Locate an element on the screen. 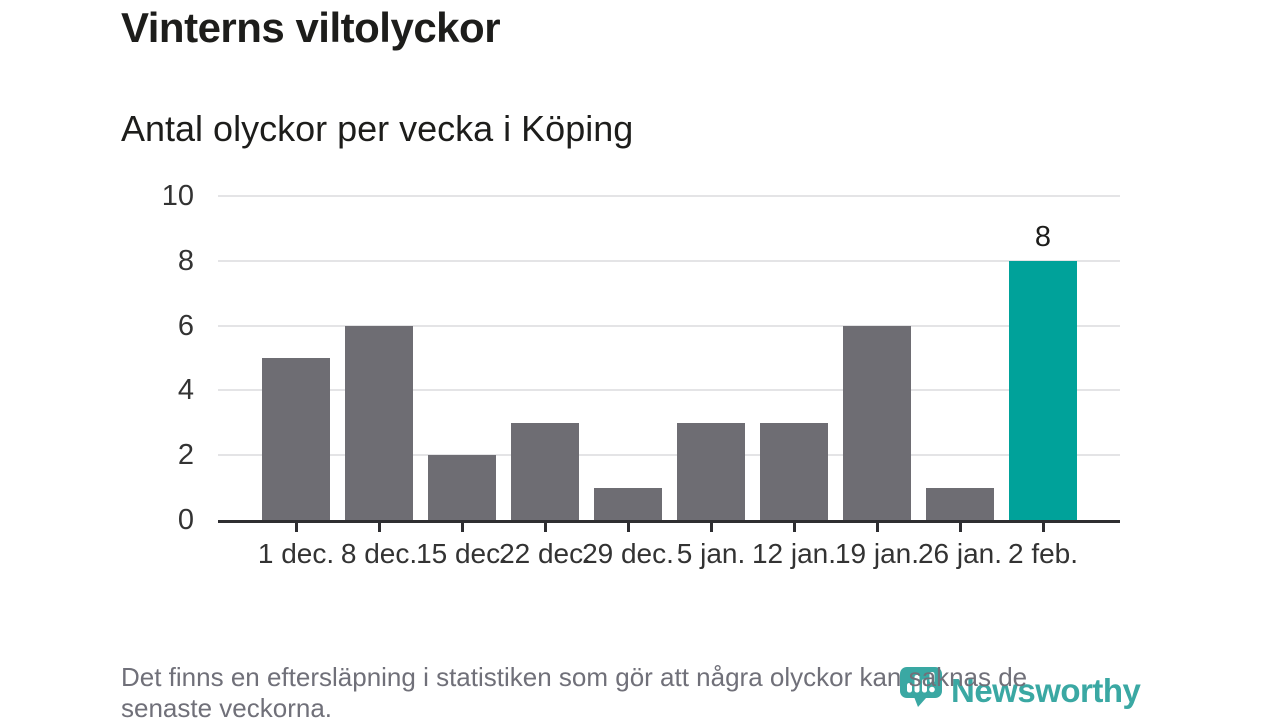 Image resolution: width=1280 pixels, height=720 pixels. bar-26-jan is located at coordinates (960, 503).